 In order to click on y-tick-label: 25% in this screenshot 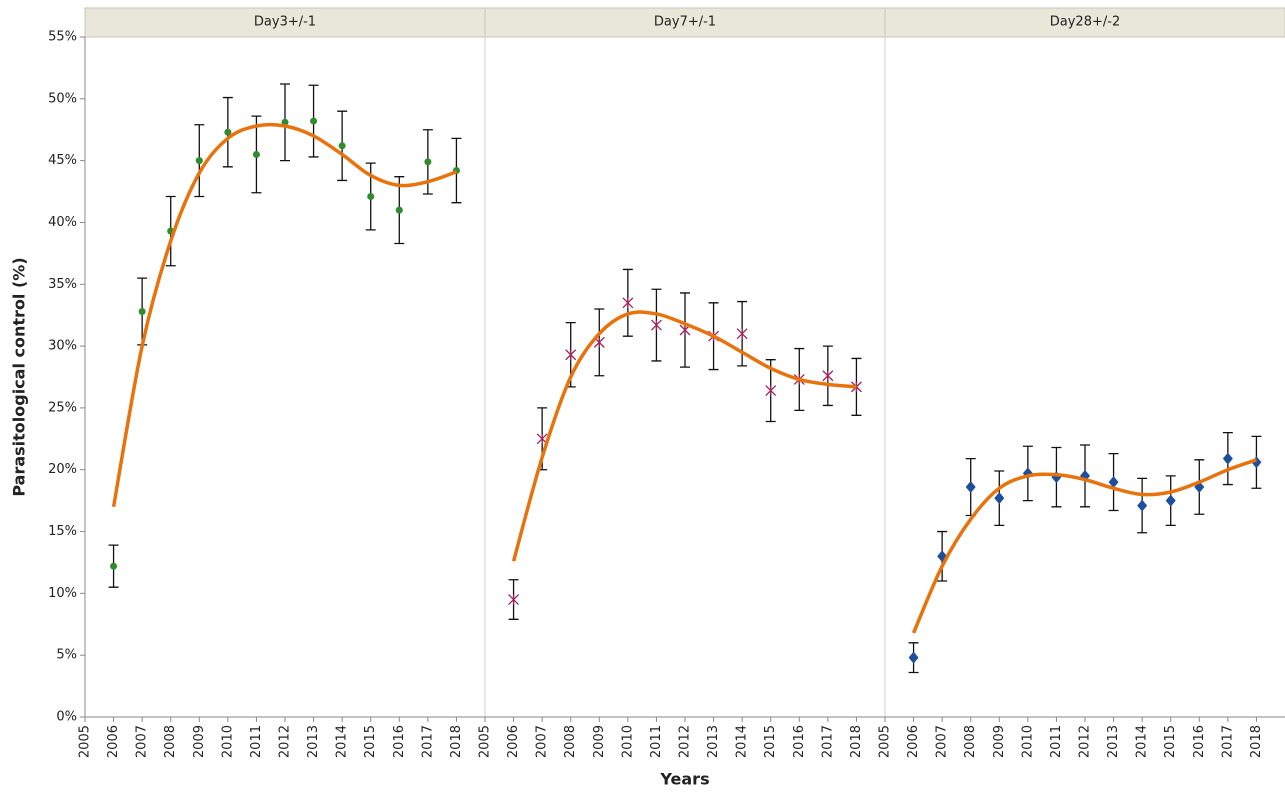, I will do `click(62, 407)`.